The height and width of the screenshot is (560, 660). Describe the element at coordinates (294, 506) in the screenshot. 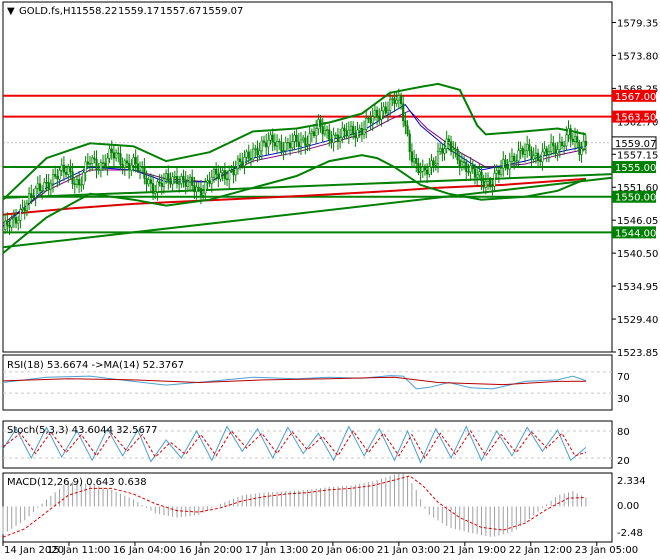

I see `macd-signal-line` at that location.